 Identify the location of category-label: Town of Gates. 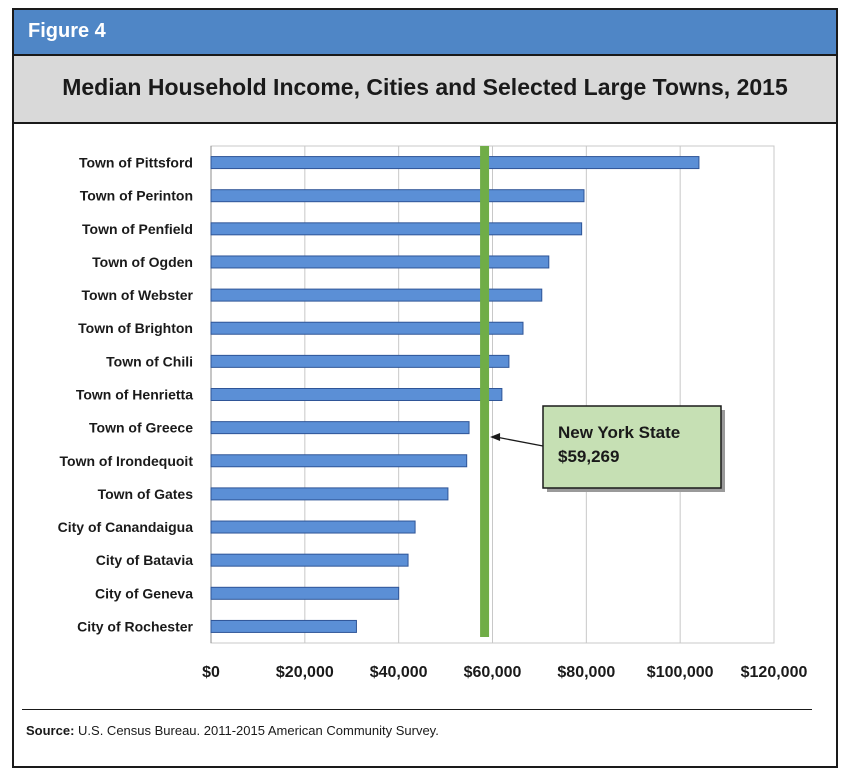
(146, 494).